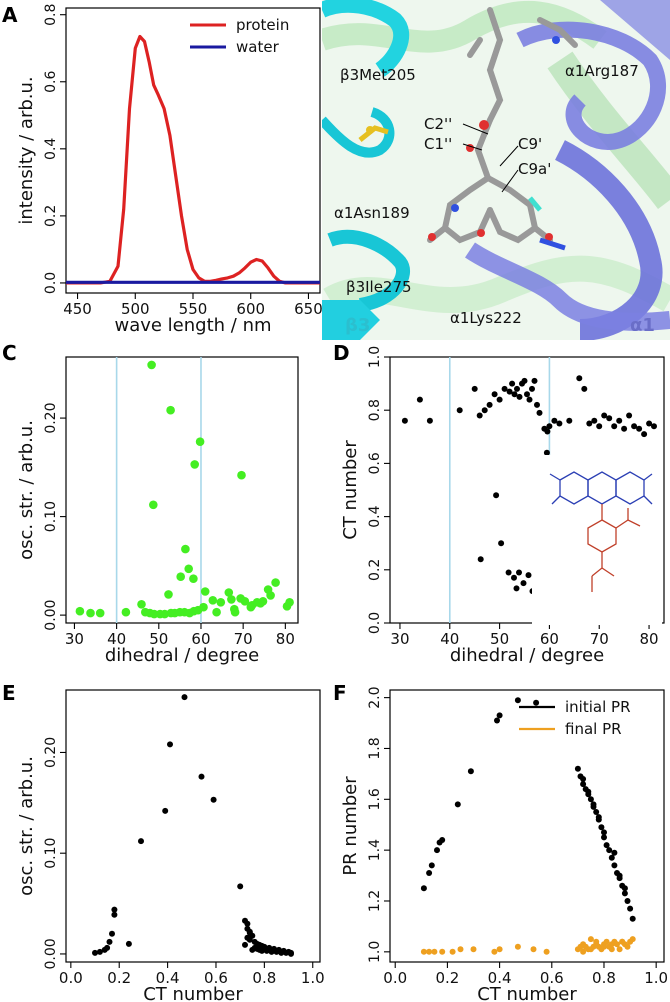 The height and width of the screenshot is (1002, 670). I want to click on plot-frame, so click(527, 490).